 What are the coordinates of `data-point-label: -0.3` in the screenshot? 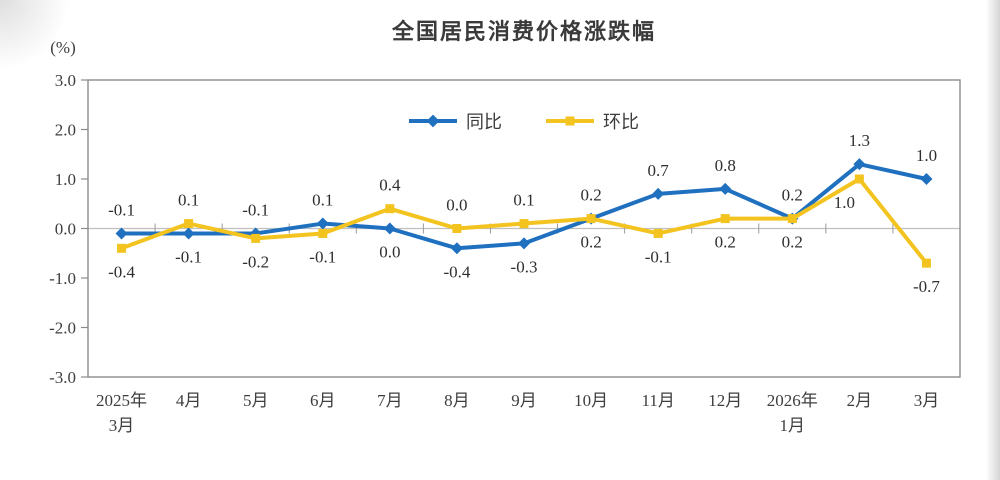 It's located at (524, 266).